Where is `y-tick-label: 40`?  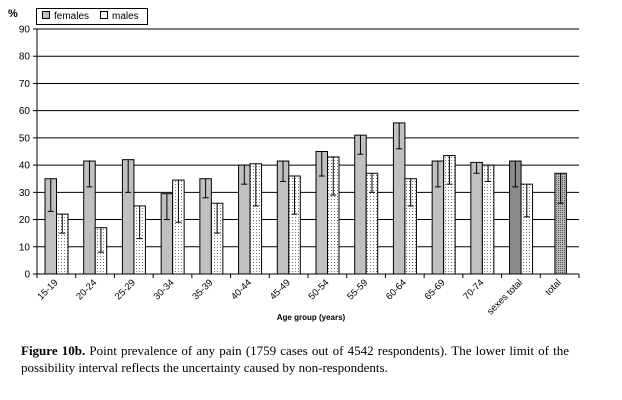 y-tick-label: 40 is located at coordinates (25, 166).